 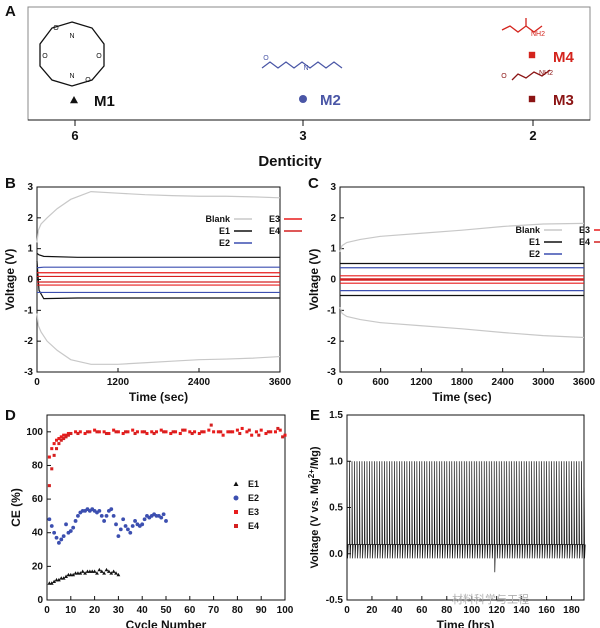 I want to click on y-tick-label: 20, so click(x=38, y=566).